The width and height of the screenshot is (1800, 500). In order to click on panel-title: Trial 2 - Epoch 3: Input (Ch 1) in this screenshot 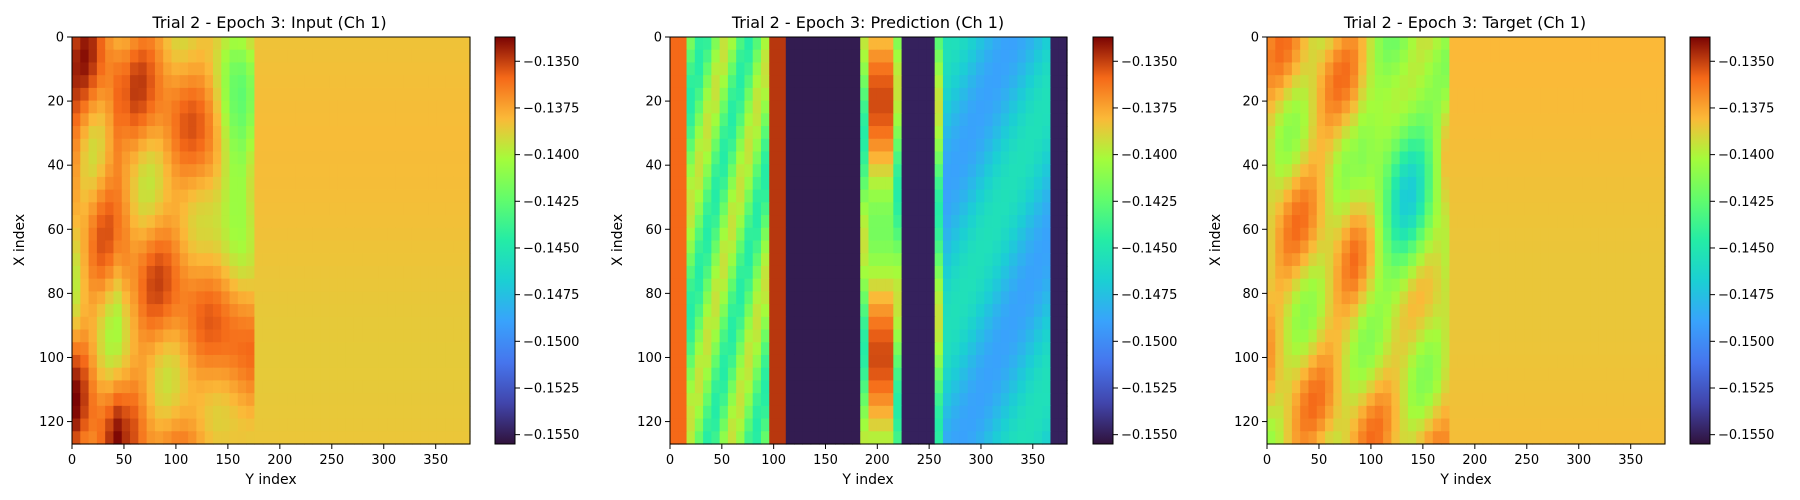, I will do `click(268, 22)`.